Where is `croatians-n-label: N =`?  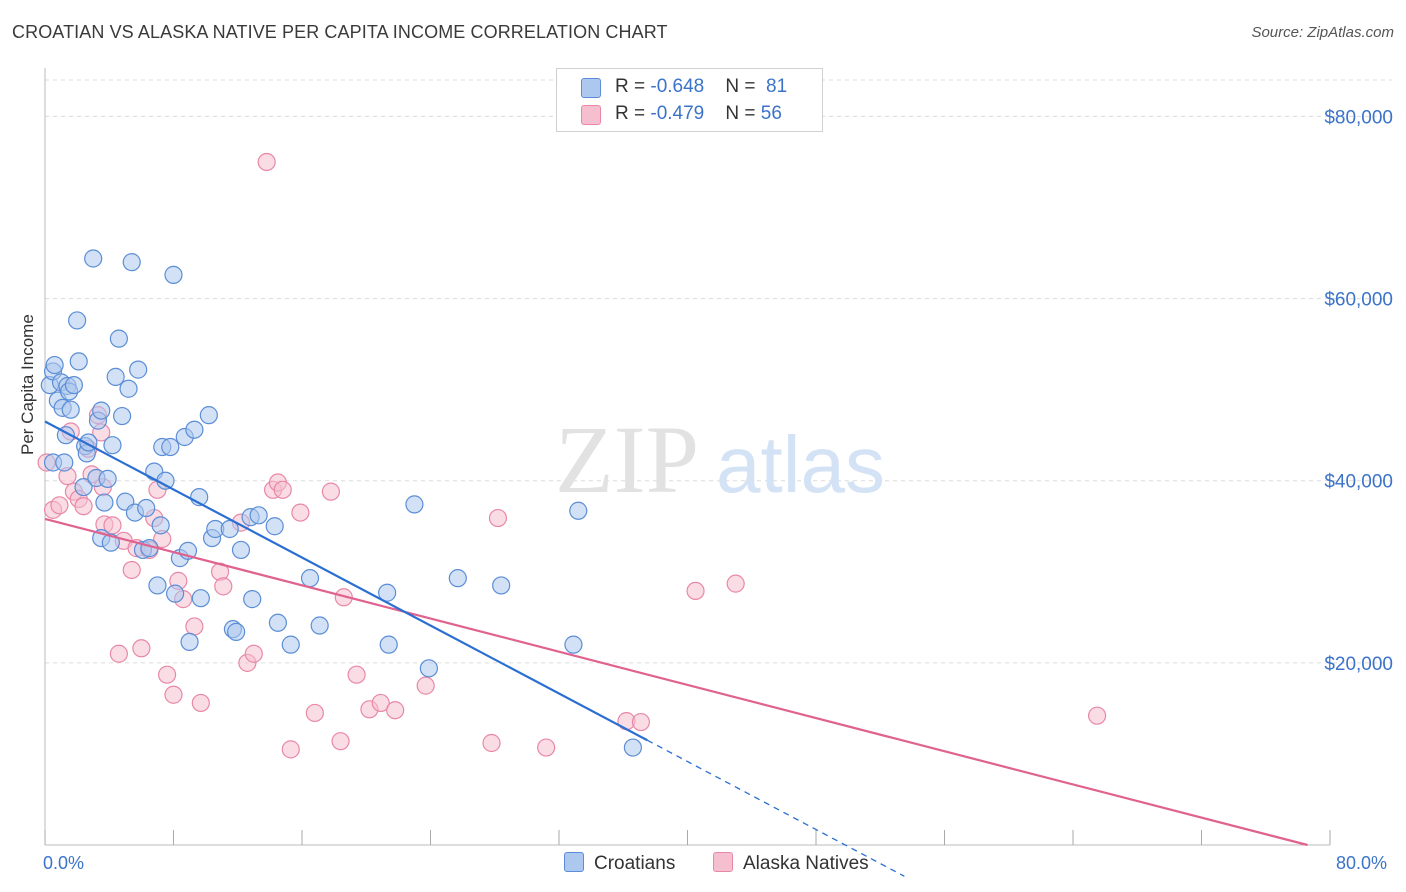 croatians-n-label: N = is located at coordinates (743, 86).